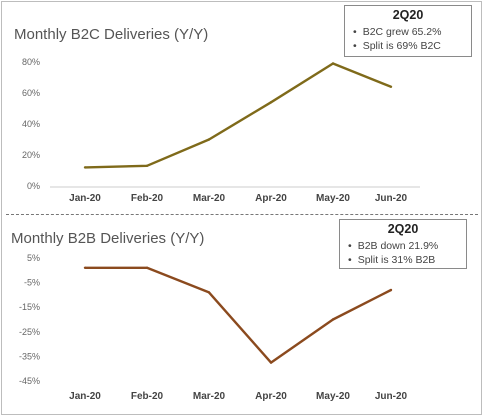 The width and height of the screenshot is (485, 418). What do you see at coordinates (29, 381) in the screenshot?
I see `b2b-y-tick-label: -45%` at bounding box center [29, 381].